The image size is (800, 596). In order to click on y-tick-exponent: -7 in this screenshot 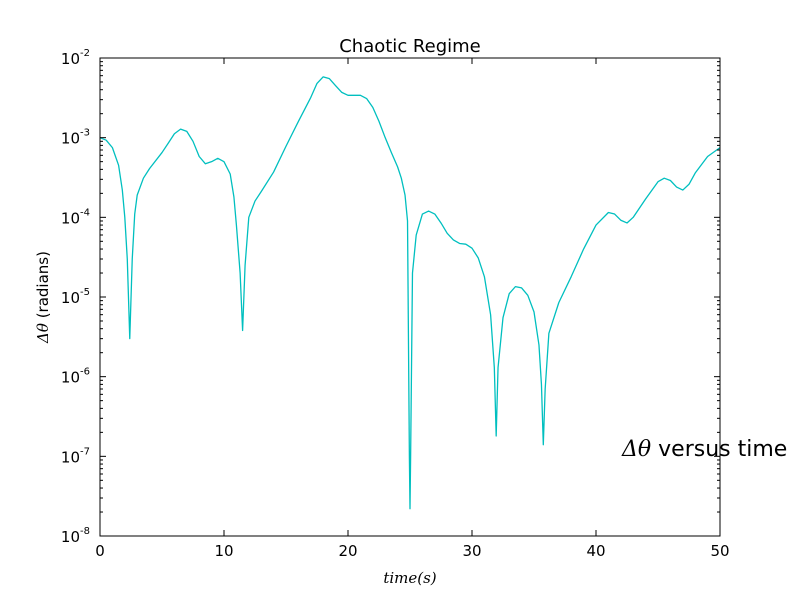, I will do `click(85, 451)`.